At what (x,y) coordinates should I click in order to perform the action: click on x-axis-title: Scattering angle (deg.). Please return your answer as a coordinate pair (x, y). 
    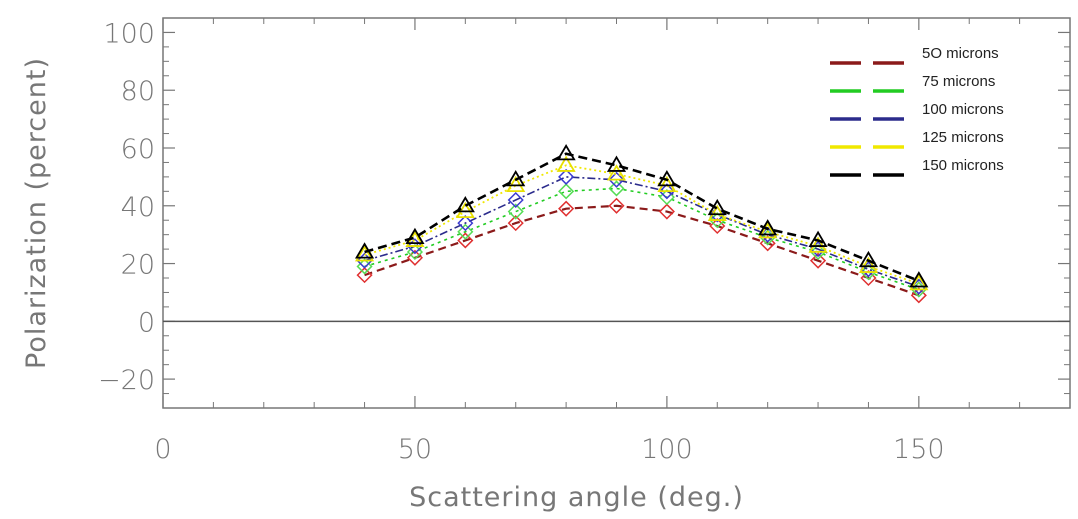
    Looking at the image, I should click on (576, 497).